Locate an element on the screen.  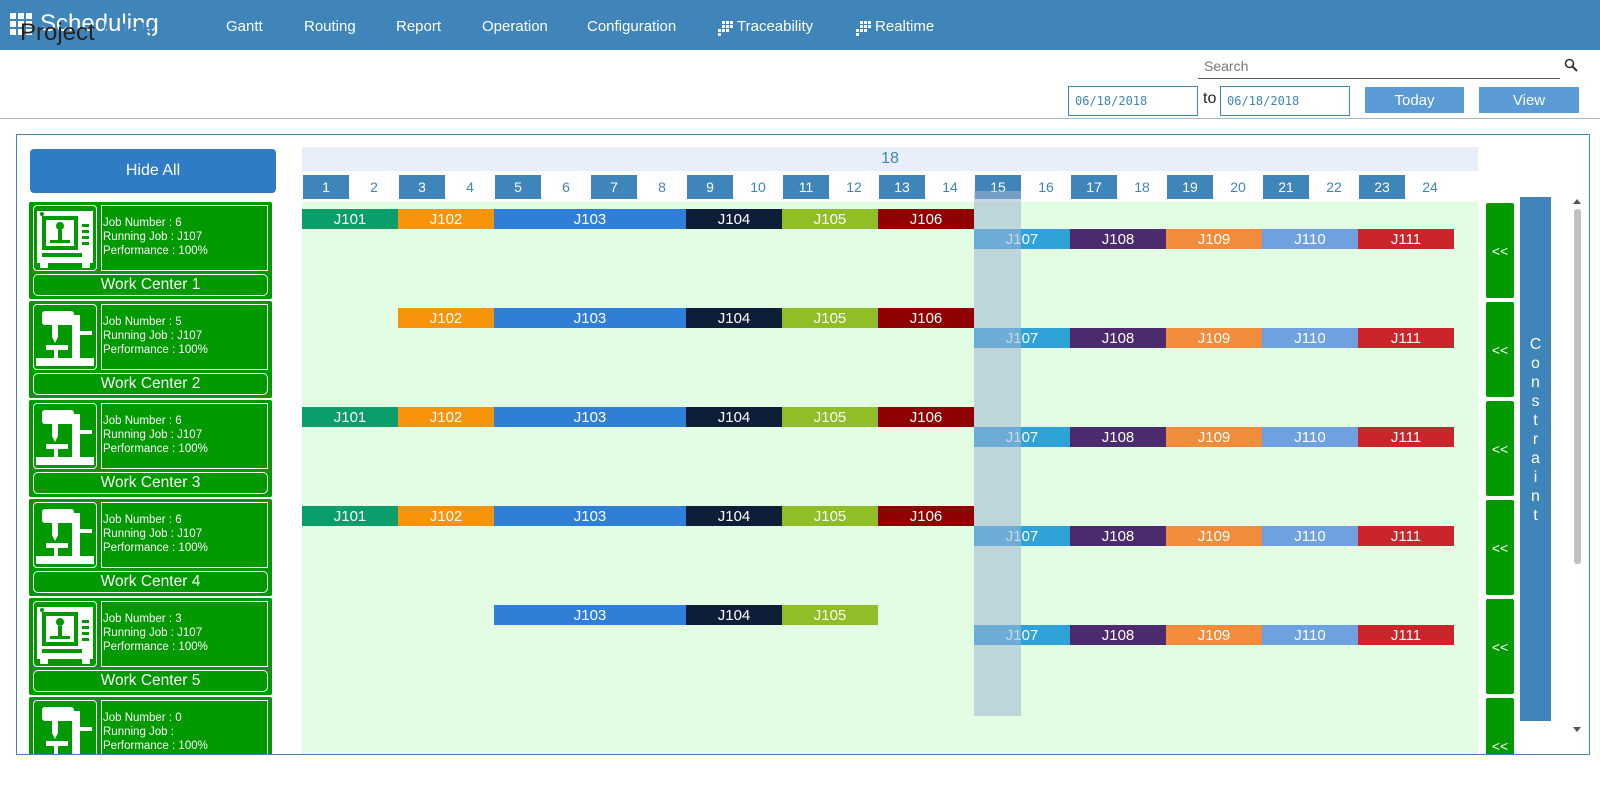
nav-operation: Operation is located at coordinates (515, 26).